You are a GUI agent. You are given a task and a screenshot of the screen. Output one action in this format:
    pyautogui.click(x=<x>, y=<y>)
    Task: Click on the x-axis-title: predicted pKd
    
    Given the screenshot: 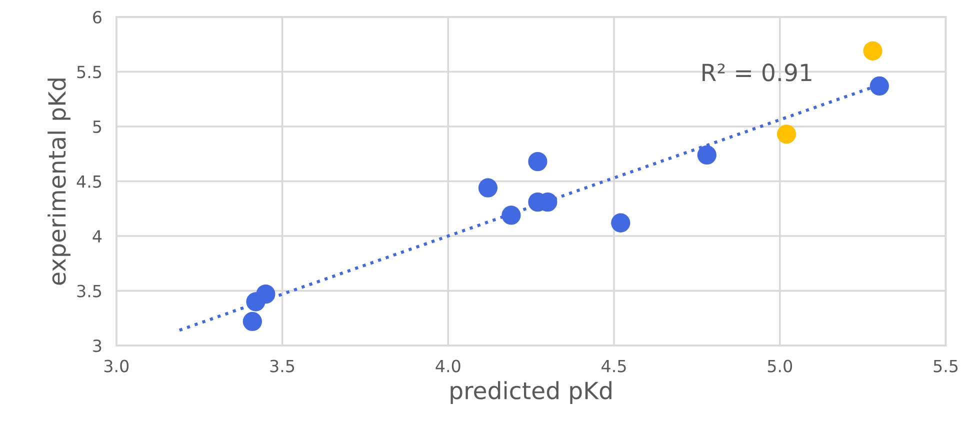 What is the action you would take?
    pyautogui.click(x=531, y=392)
    